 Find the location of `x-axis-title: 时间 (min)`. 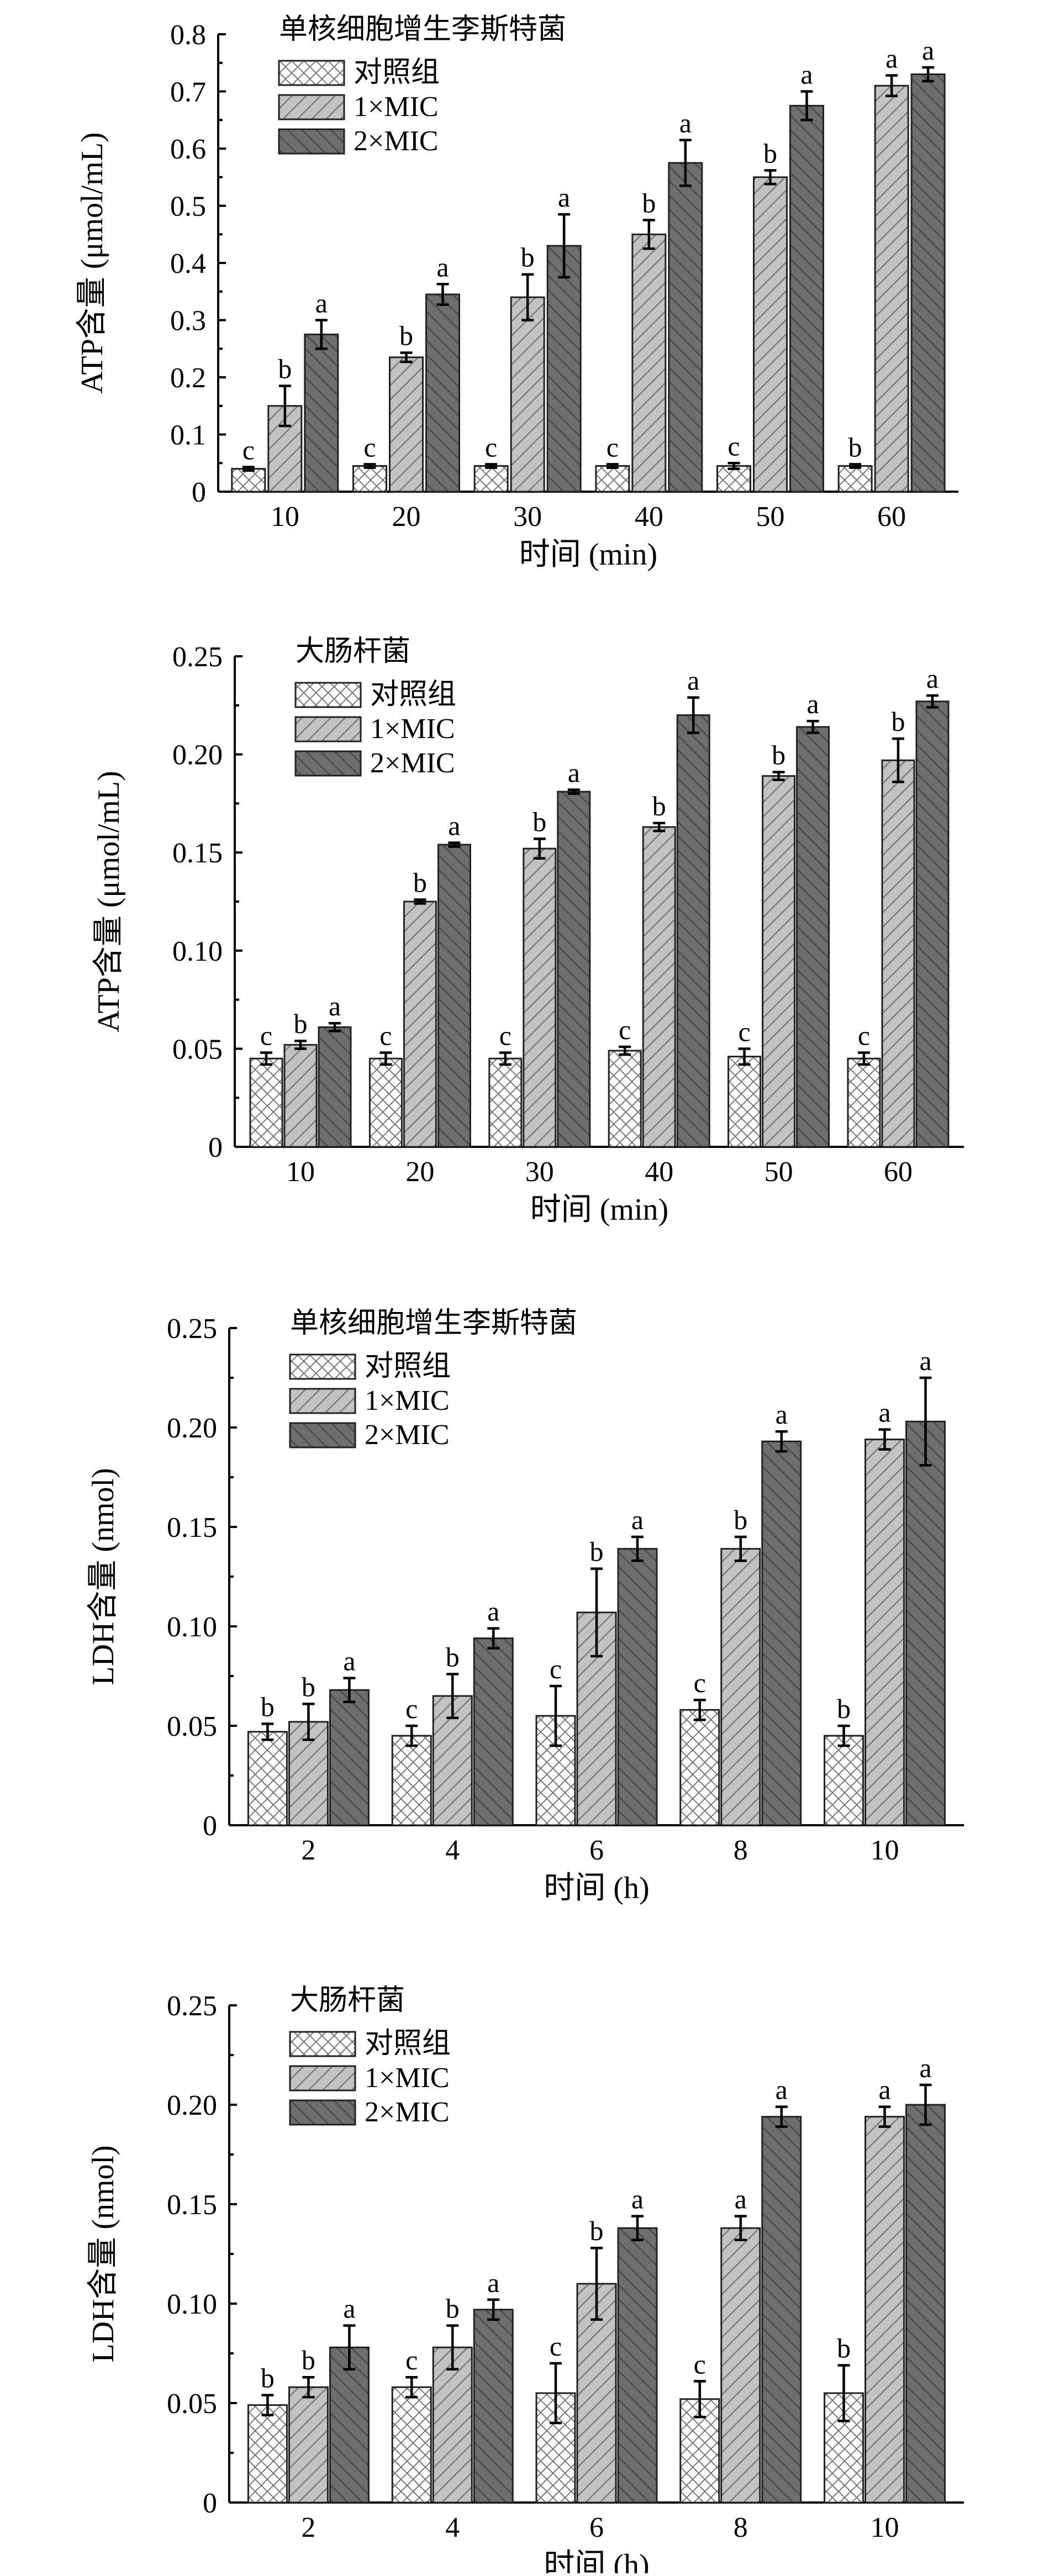

x-axis-title: 时间 (min) is located at coordinates (599, 1210).